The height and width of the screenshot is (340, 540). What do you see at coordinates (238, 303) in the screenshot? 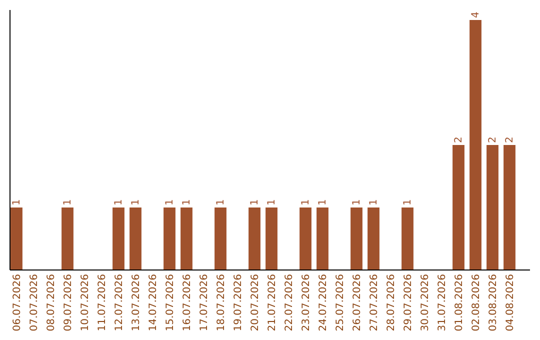
I see `x-tick-label: 19.07.2026` at bounding box center [238, 303].